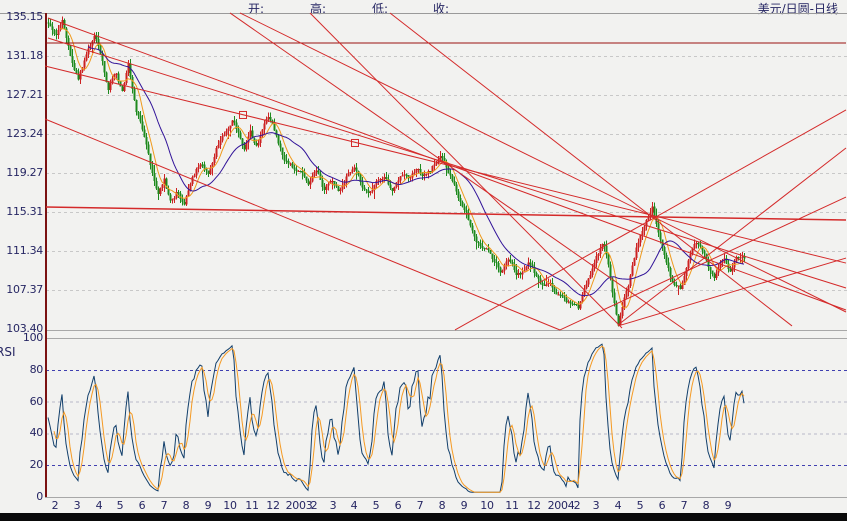 This screenshot has height=521, width=847. Describe the element at coordinates (36, 432) in the screenshot. I see `rsi-tick-label: 40` at that location.